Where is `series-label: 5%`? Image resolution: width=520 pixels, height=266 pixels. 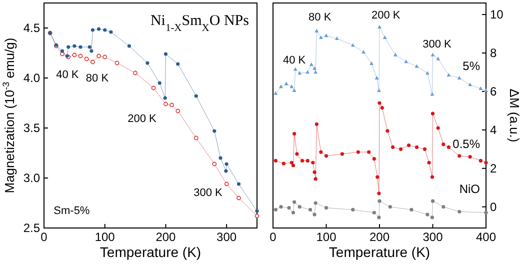
series-label: 5% is located at coordinates (471, 66).